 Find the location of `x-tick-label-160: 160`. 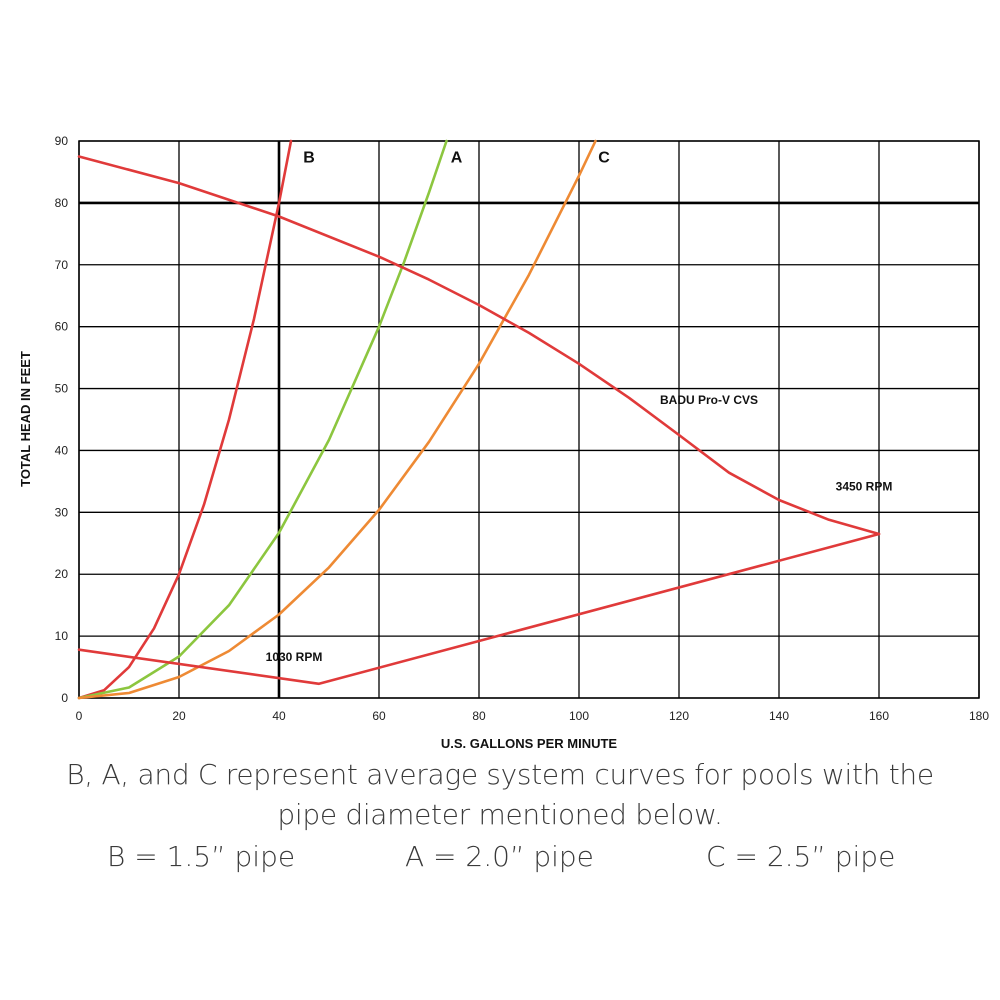

x-tick-label-160: 160 is located at coordinates (879, 716).